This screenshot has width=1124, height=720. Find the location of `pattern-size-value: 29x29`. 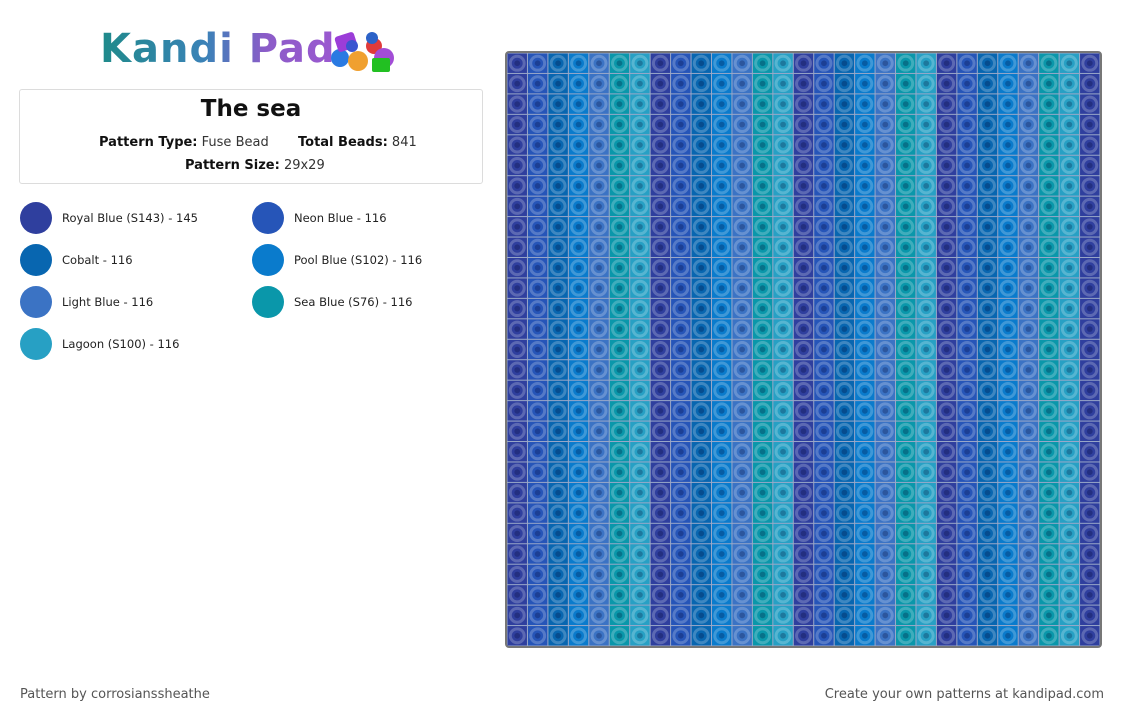

pattern-size-value: 29x29 is located at coordinates (304, 165).